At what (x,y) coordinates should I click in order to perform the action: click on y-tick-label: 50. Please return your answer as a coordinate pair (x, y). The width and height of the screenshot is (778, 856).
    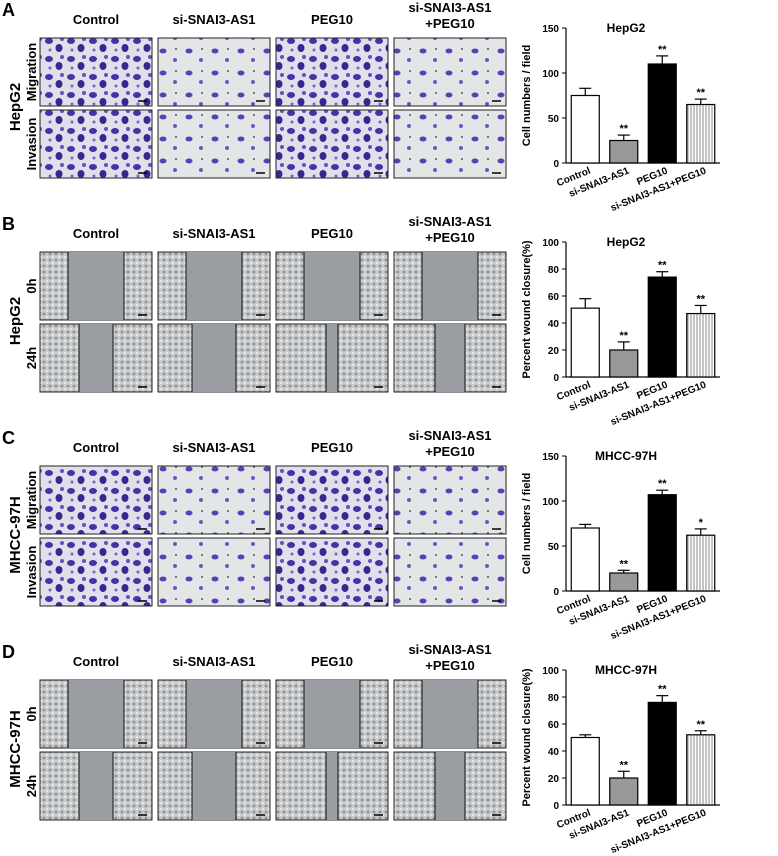
    Looking at the image, I should click on (554, 119).